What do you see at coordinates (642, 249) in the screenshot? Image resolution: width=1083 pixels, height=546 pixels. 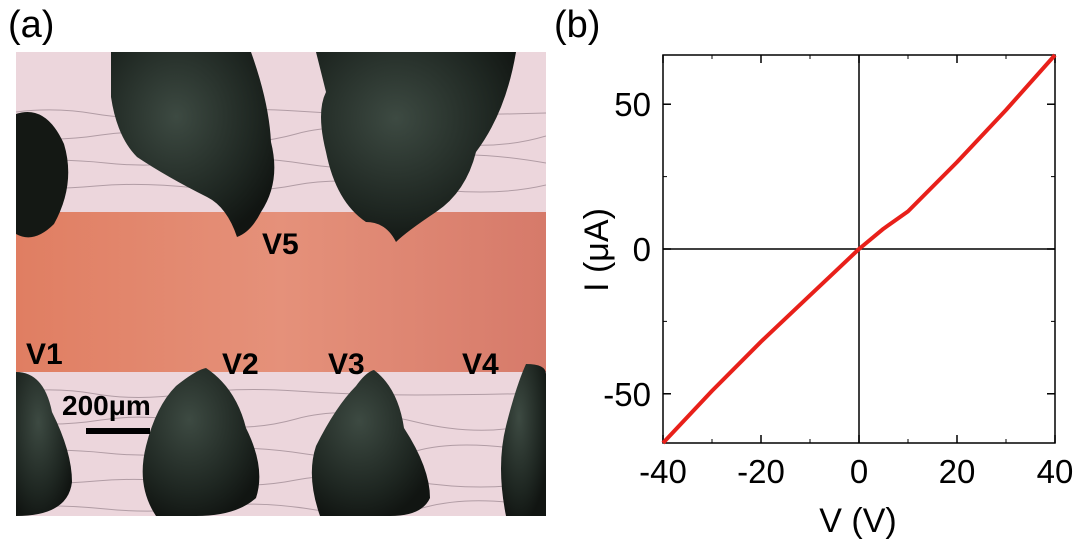 I see `y-tick-label: 0` at bounding box center [642, 249].